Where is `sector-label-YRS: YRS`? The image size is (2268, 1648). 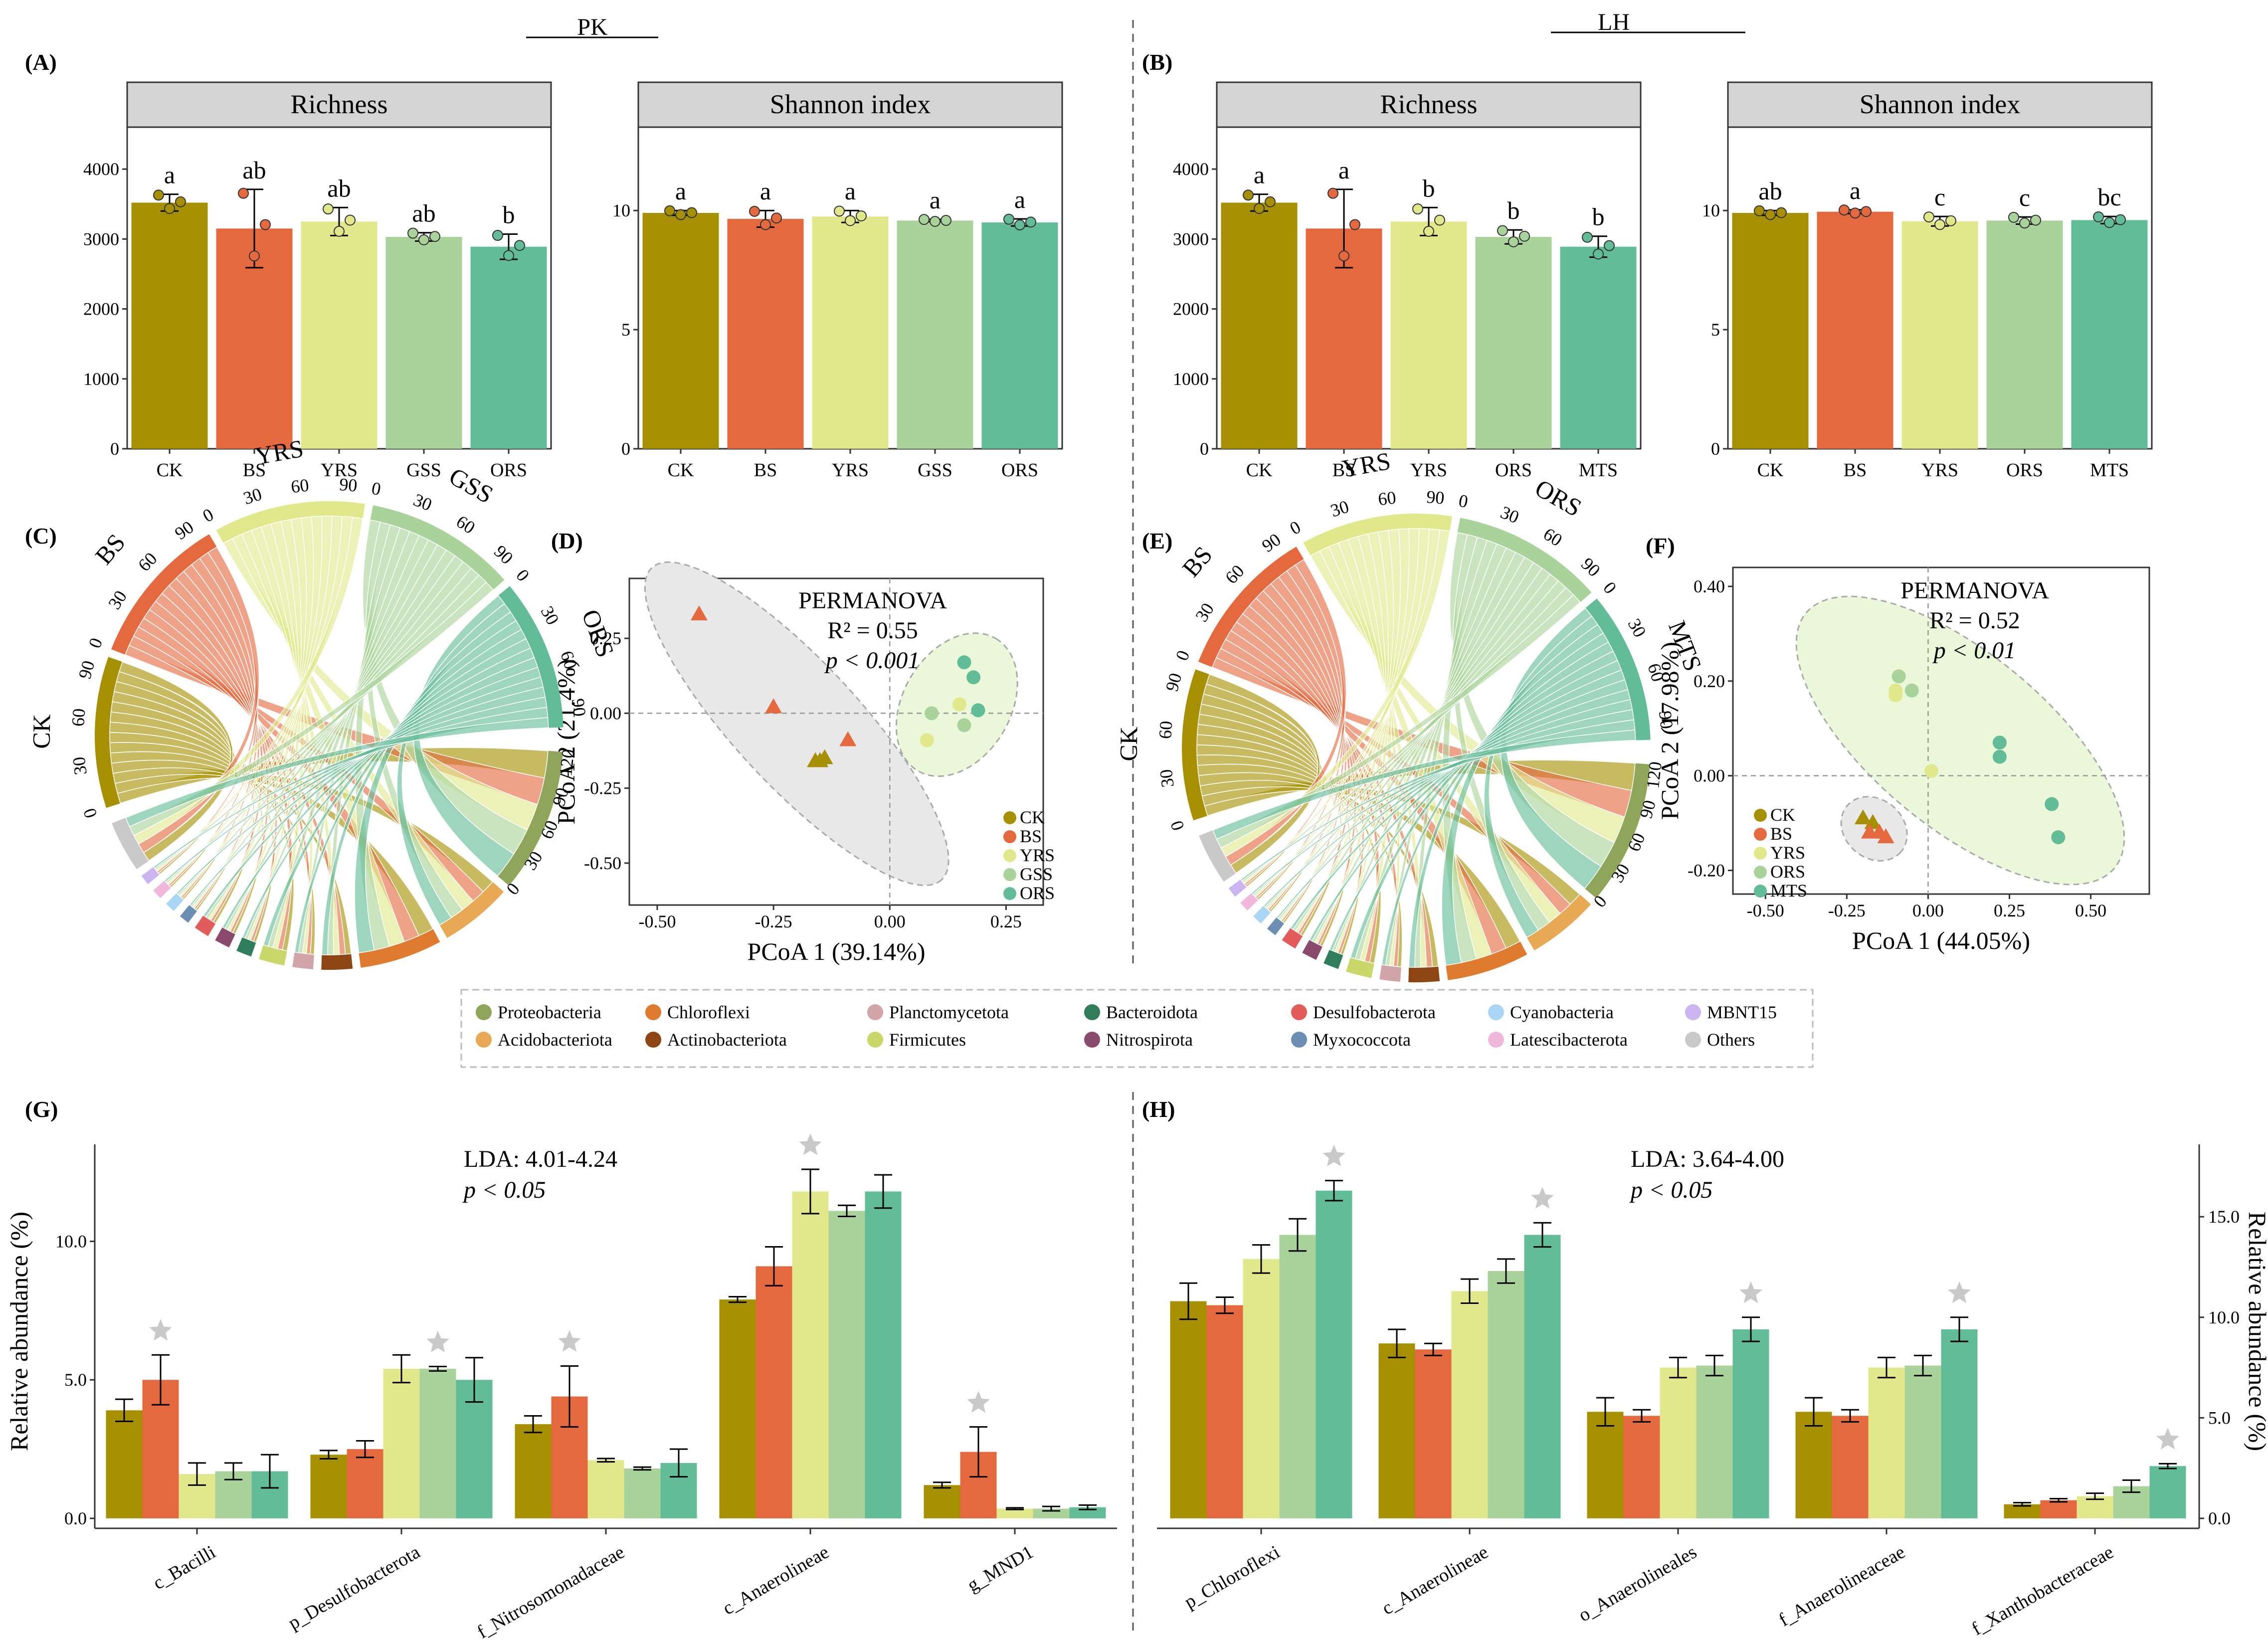
sector-label-YRS: YRS is located at coordinates (1366, 465).